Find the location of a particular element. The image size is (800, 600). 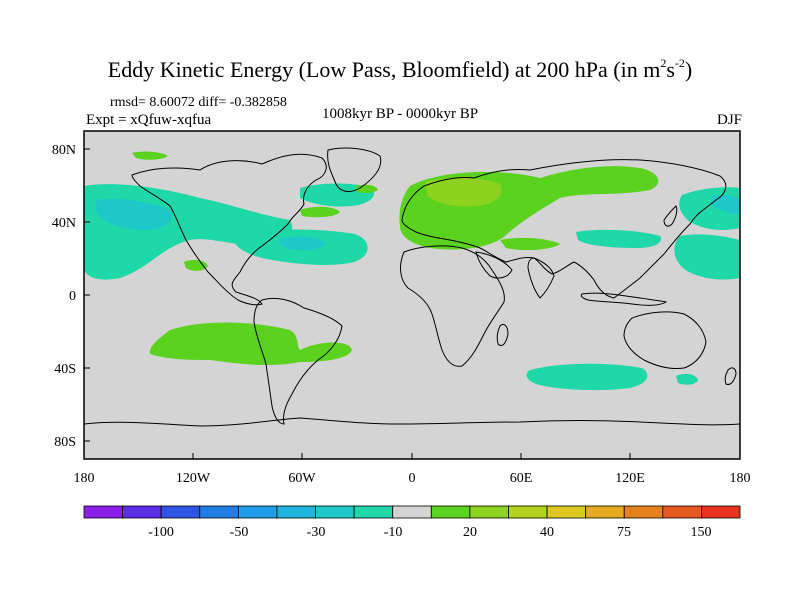

anomaly-core-w-pacific is located at coordinates (726, 204).